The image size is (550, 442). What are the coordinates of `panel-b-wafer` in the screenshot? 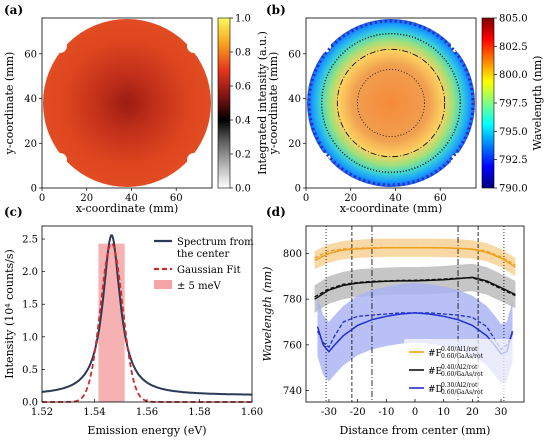 It's located at (391, 103).